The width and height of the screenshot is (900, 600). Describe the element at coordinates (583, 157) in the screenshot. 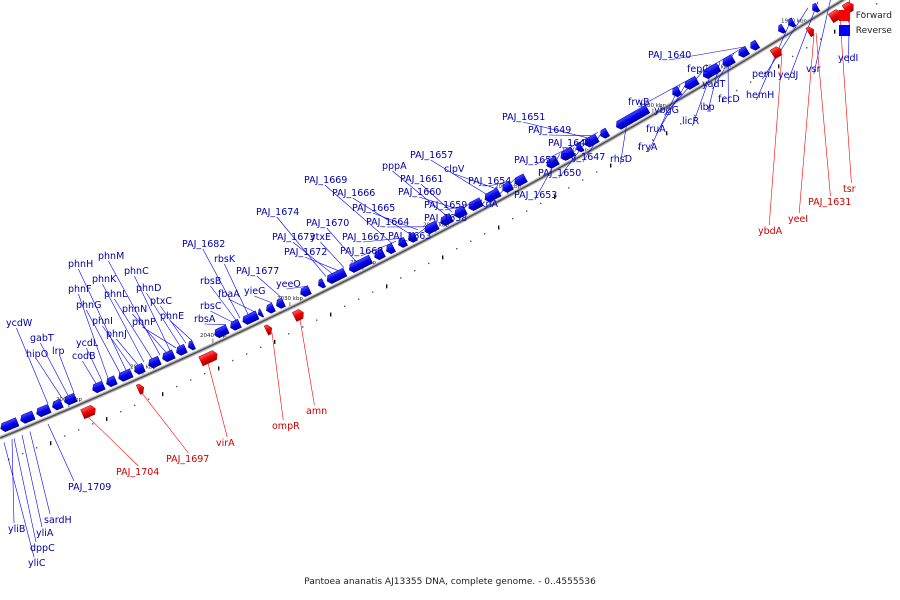

I see `reverse-gene-label: PAJ_1647` at that location.